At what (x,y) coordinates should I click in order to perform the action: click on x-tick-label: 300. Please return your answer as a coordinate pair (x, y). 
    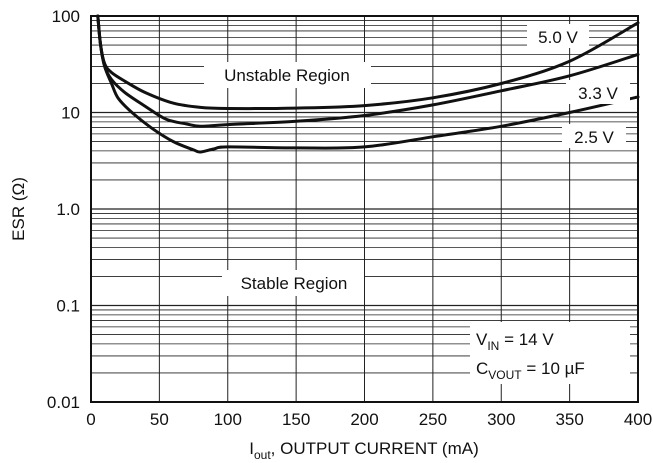
    Looking at the image, I should click on (501, 419).